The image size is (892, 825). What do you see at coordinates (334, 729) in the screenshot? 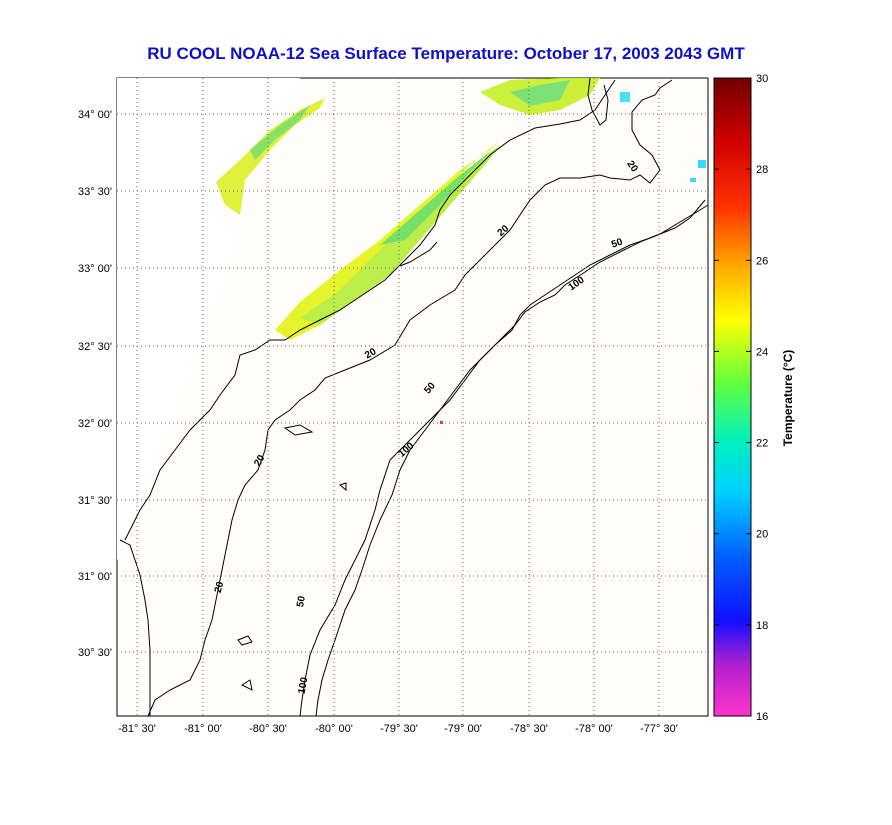
I see `lon-label: -80° 00'` at bounding box center [334, 729].